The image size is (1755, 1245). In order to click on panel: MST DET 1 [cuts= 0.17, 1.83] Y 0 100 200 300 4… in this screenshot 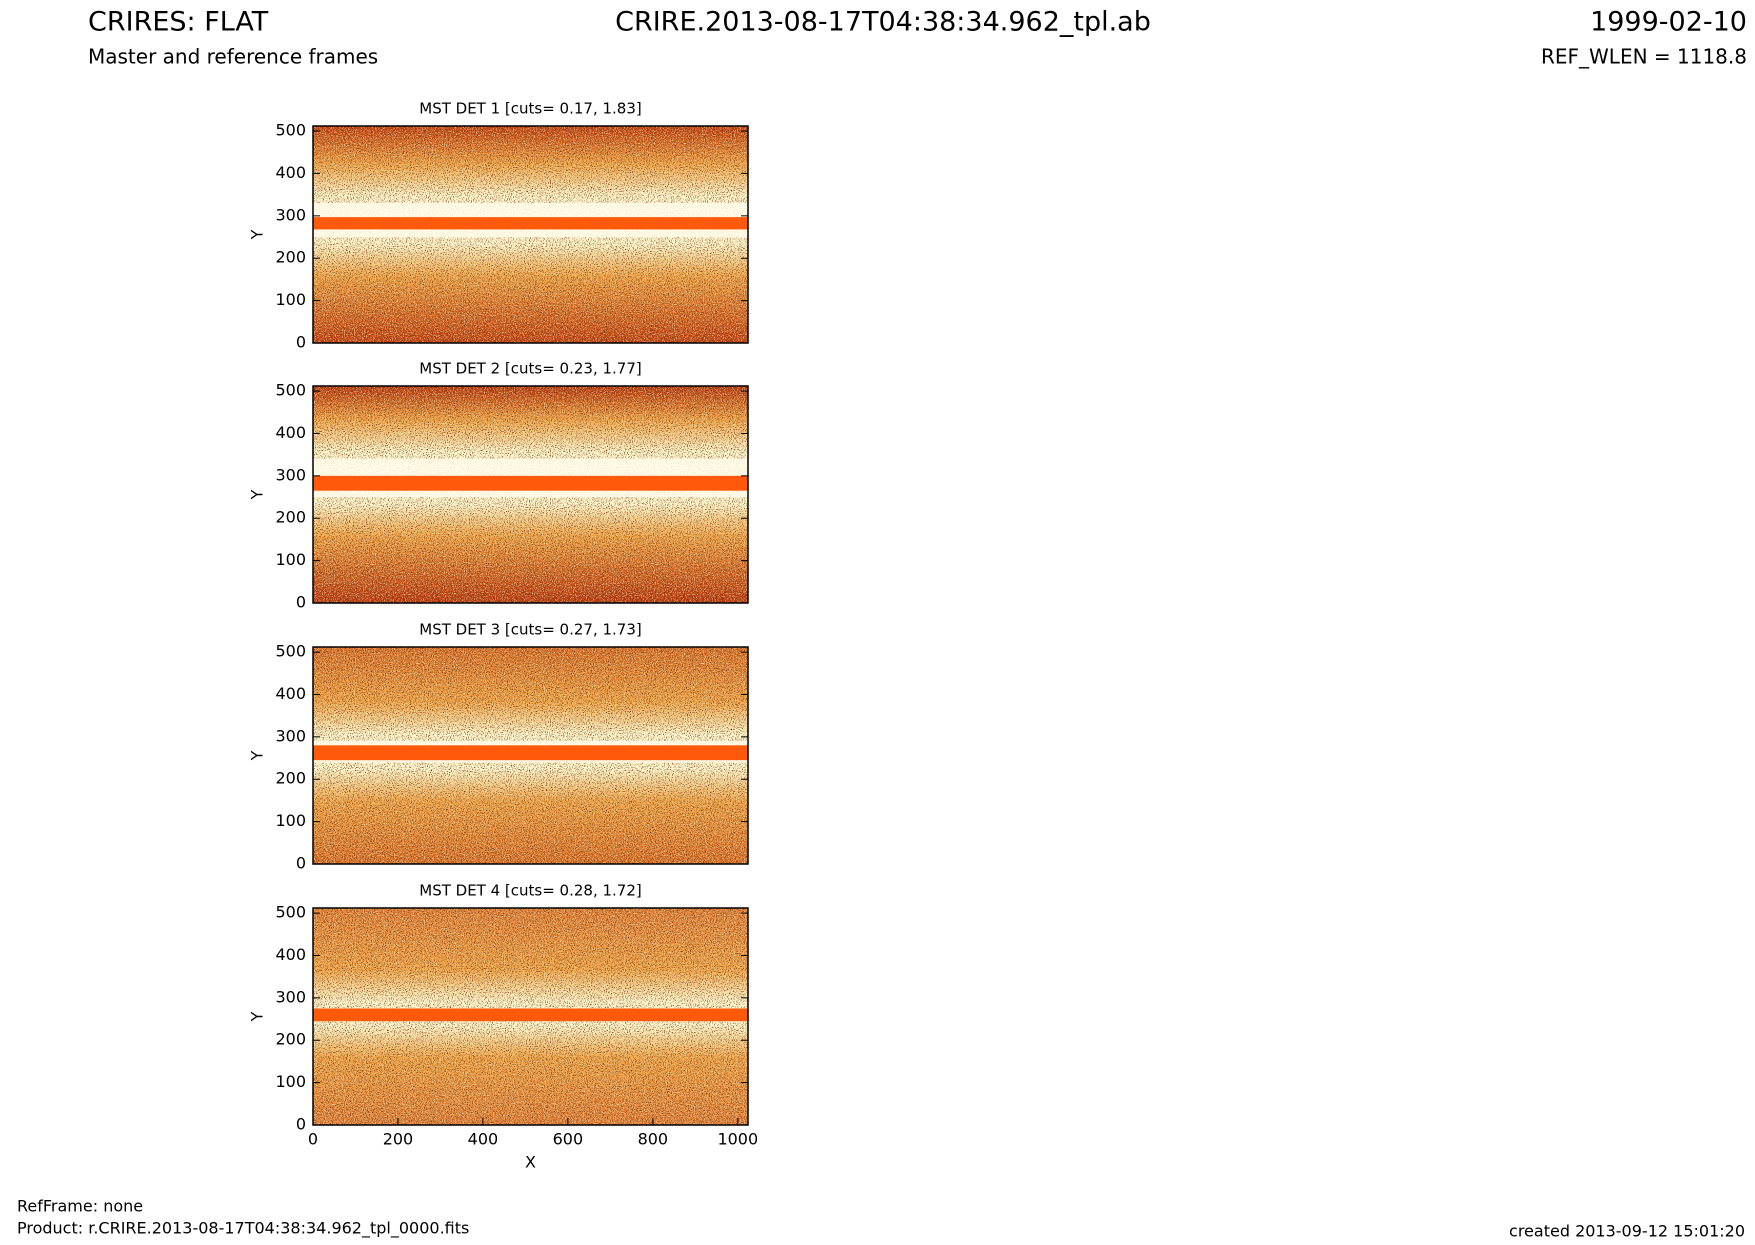, I will do `click(498, 226)`.